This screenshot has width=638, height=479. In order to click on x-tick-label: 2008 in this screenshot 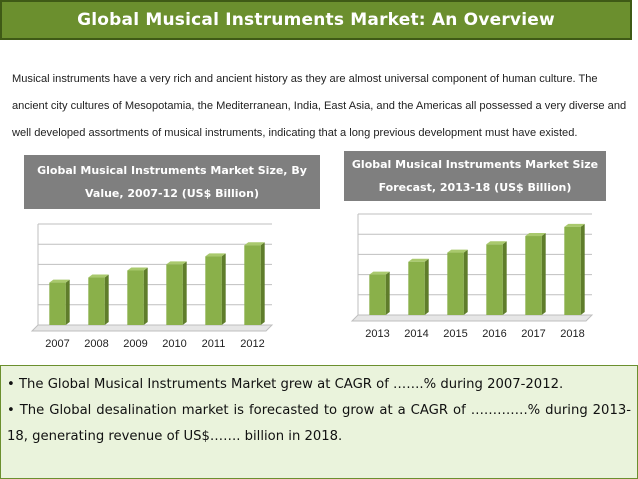, I will do `click(96, 344)`.